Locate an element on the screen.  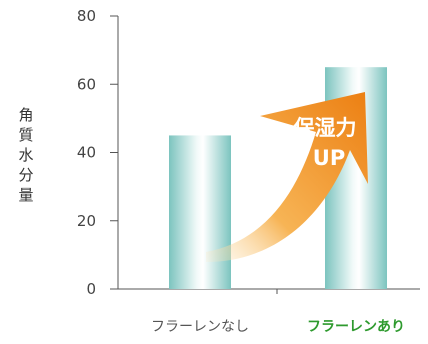
y-label-char: 分 is located at coordinates (25, 175).